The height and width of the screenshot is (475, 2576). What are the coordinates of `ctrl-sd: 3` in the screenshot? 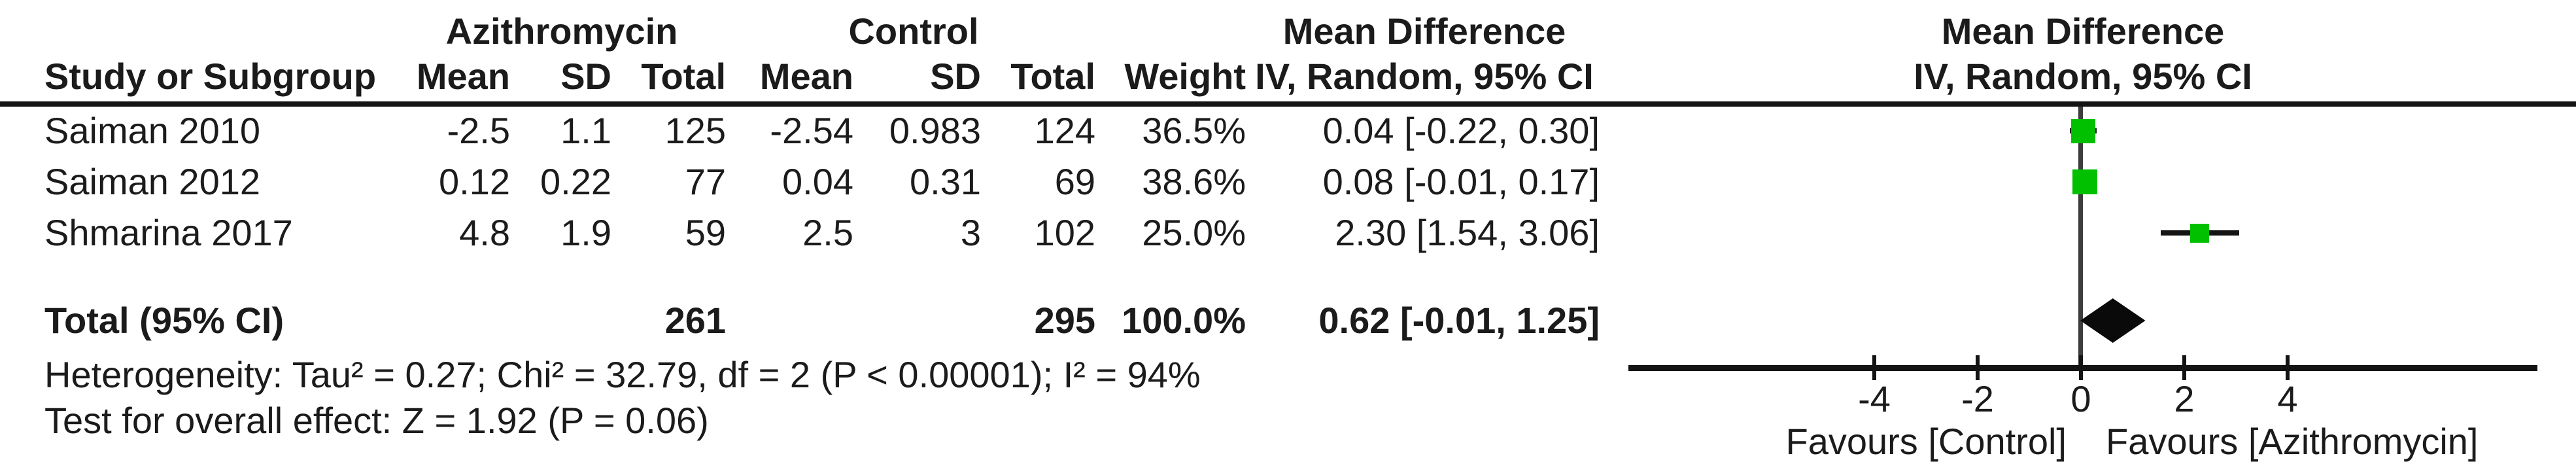 It's located at (970, 232).